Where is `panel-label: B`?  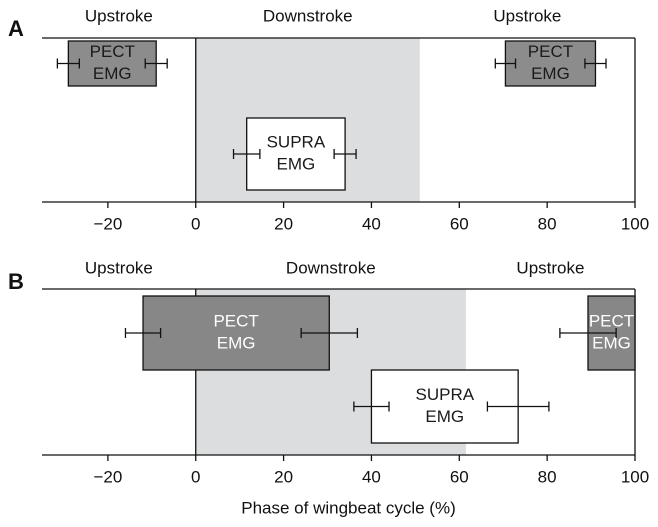 panel-label: B is located at coordinates (16, 281).